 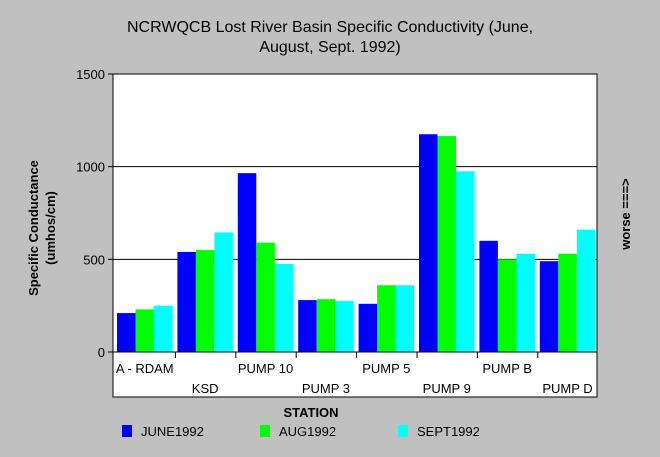 I want to click on x-tick-label: PUMP B, so click(x=507, y=368).